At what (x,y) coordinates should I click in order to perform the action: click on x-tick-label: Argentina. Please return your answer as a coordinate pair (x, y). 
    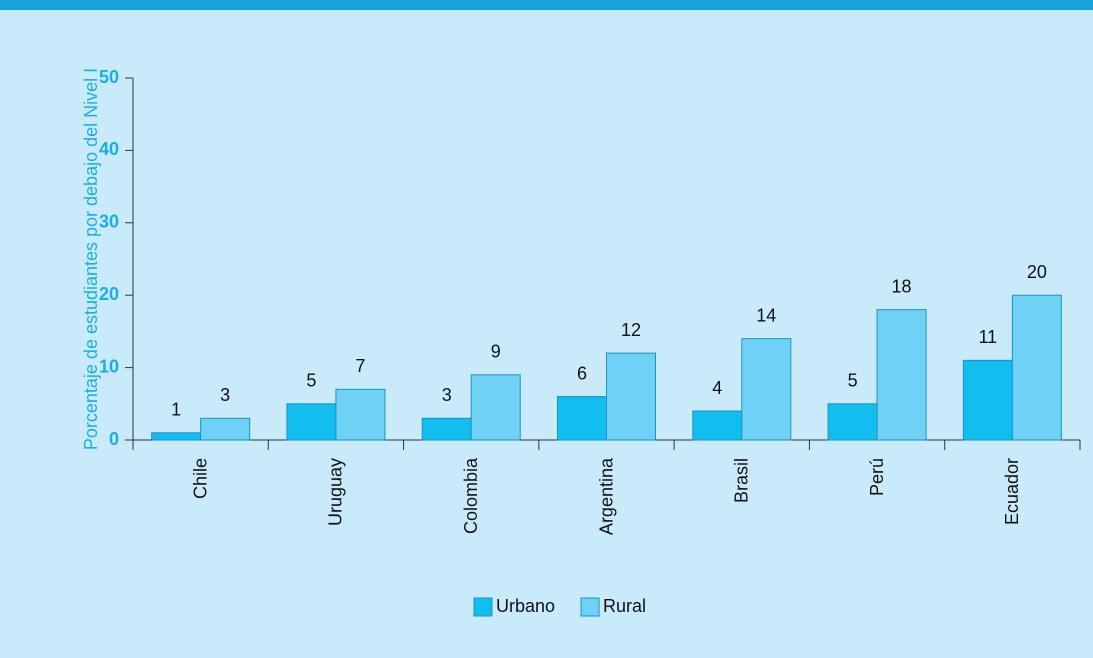
    Looking at the image, I should click on (606, 496).